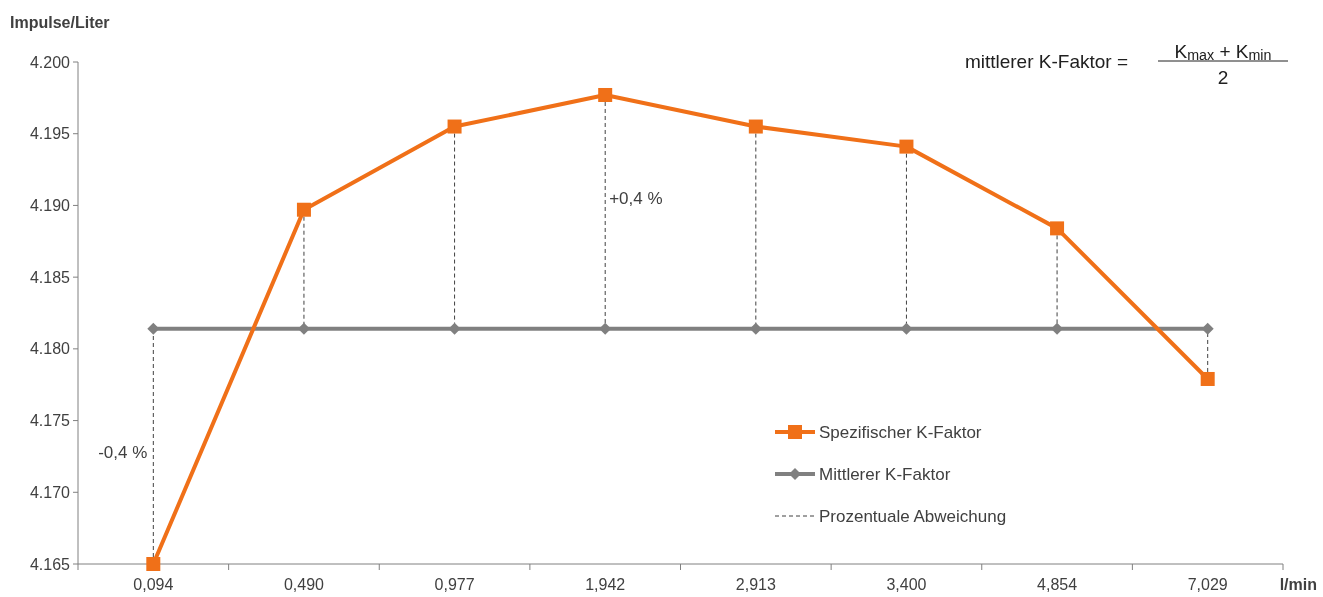 The image size is (1323, 597). I want to click on y-tick-label: 4.165, so click(50, 564).